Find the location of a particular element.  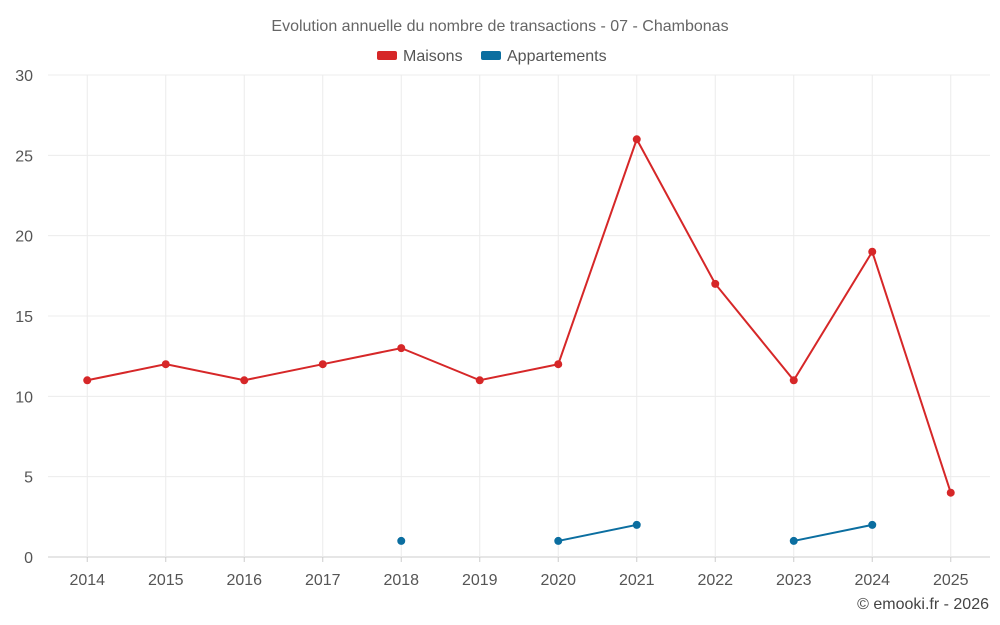

legend-swatch-appartements is located at coordinates (491, 55).